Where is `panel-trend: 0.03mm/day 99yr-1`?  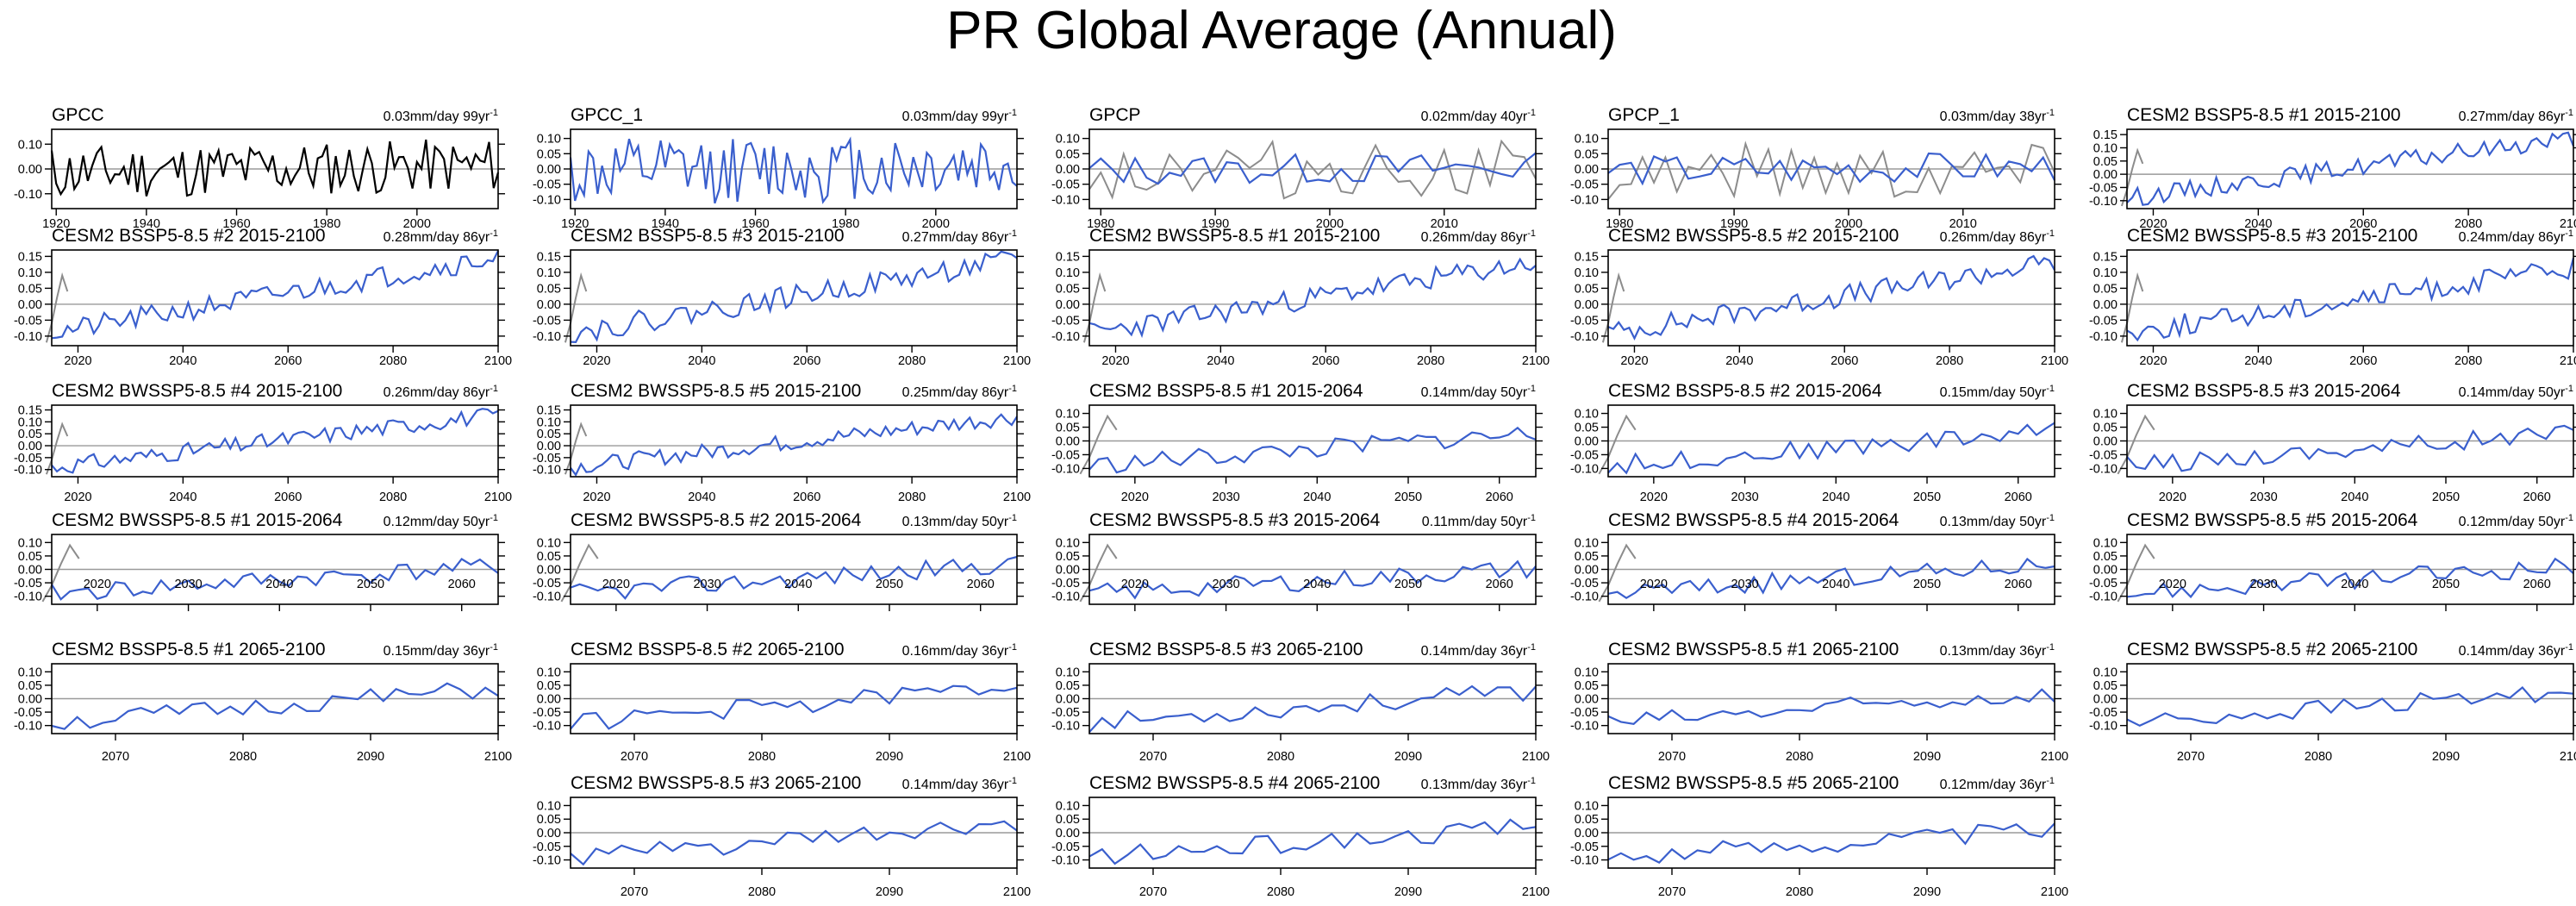 panel-trend: 0.03mm/day 99yr-1 is located at coordinates (959, 116).